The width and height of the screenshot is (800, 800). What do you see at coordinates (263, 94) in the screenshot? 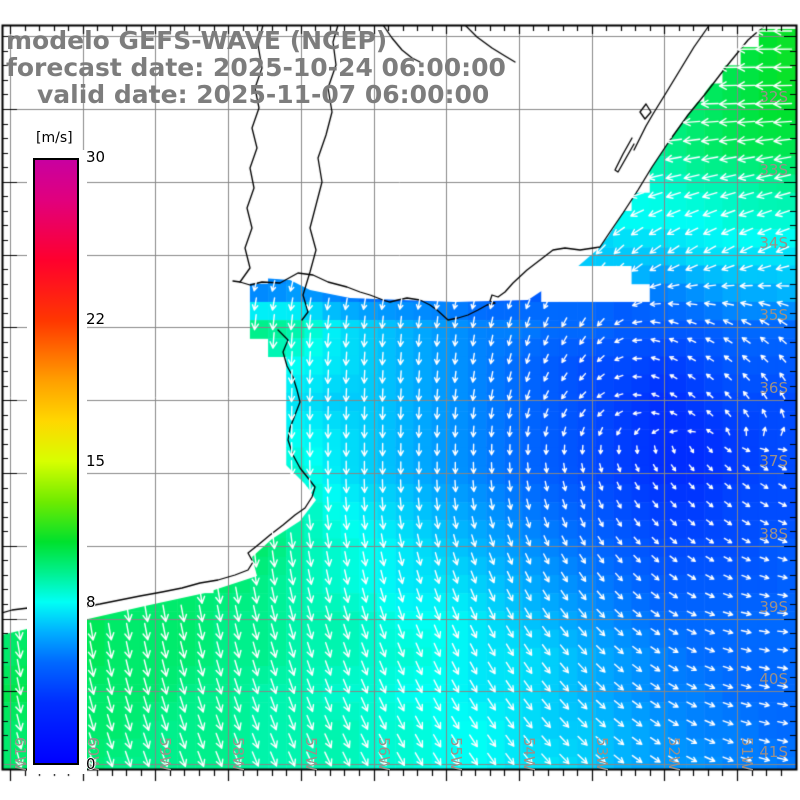
I see `title-valid-date: valid date: 2025-11-07 06:00:00` at bounding box center [263, 94].